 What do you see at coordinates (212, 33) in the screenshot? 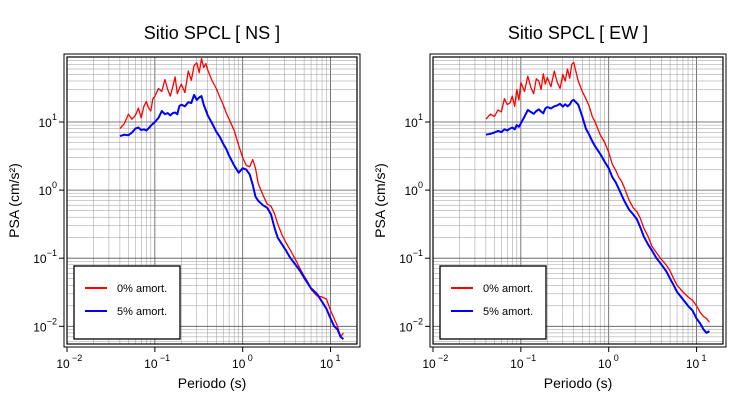
I see `chart-title: Sitio SPCL [ NS ]` at bounding box center [212, 33].